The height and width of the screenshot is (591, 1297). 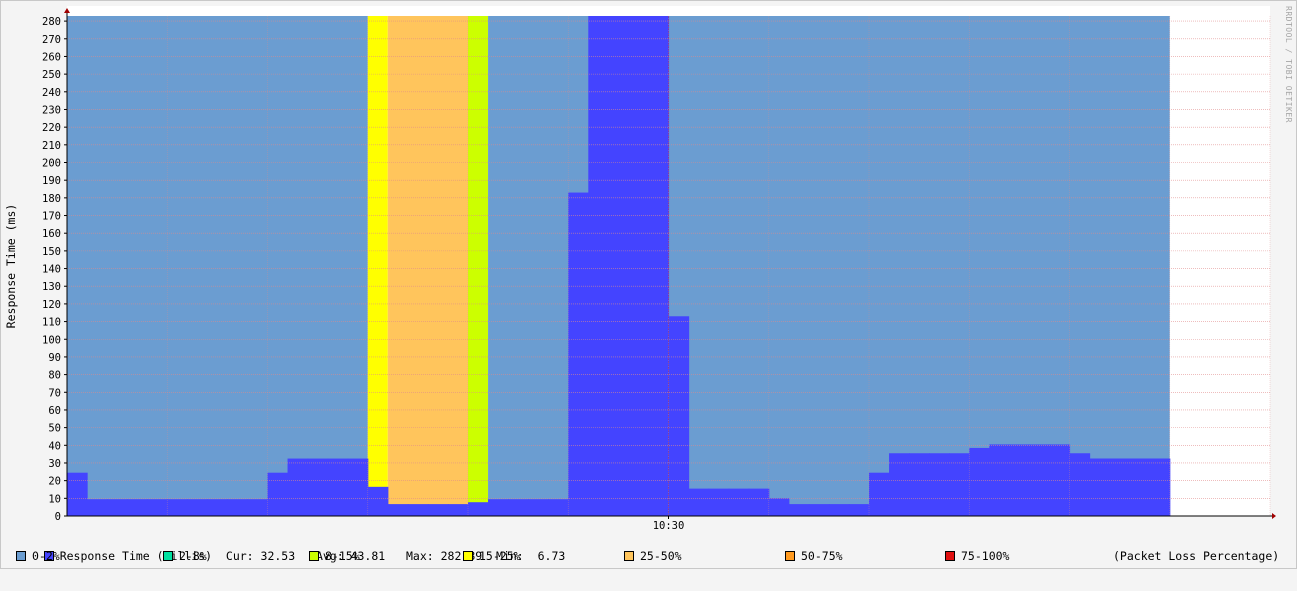 I want to click on y-axis-arrow, so click(x=67, y=10).